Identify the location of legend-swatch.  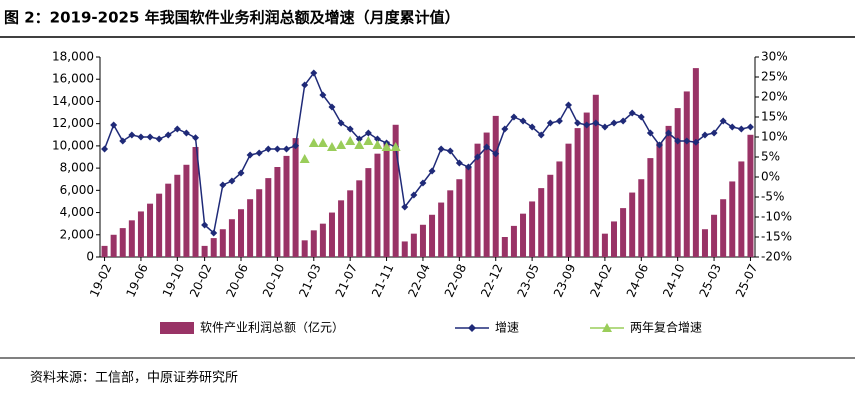
(177, 328).